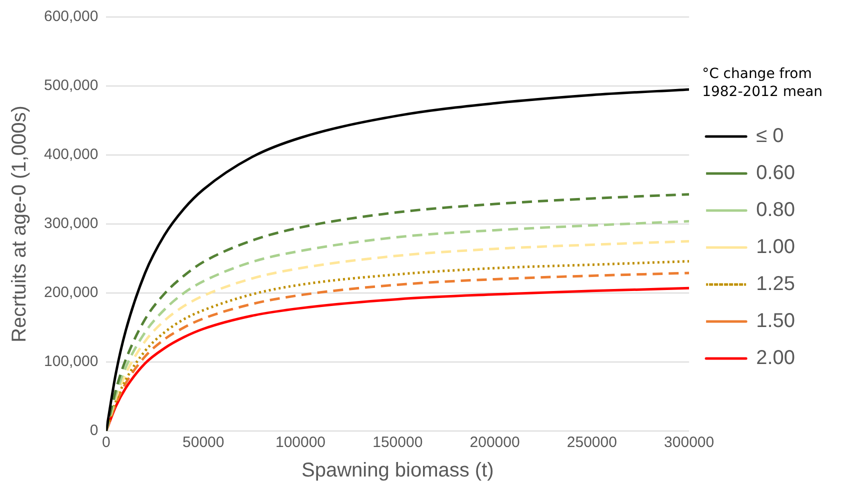 This screenshot has width=855, height=491. What do you see at coordinates (776, 358) in the screenshot?
I see `legend-label: 2.00` at bounding box center [776, 358].